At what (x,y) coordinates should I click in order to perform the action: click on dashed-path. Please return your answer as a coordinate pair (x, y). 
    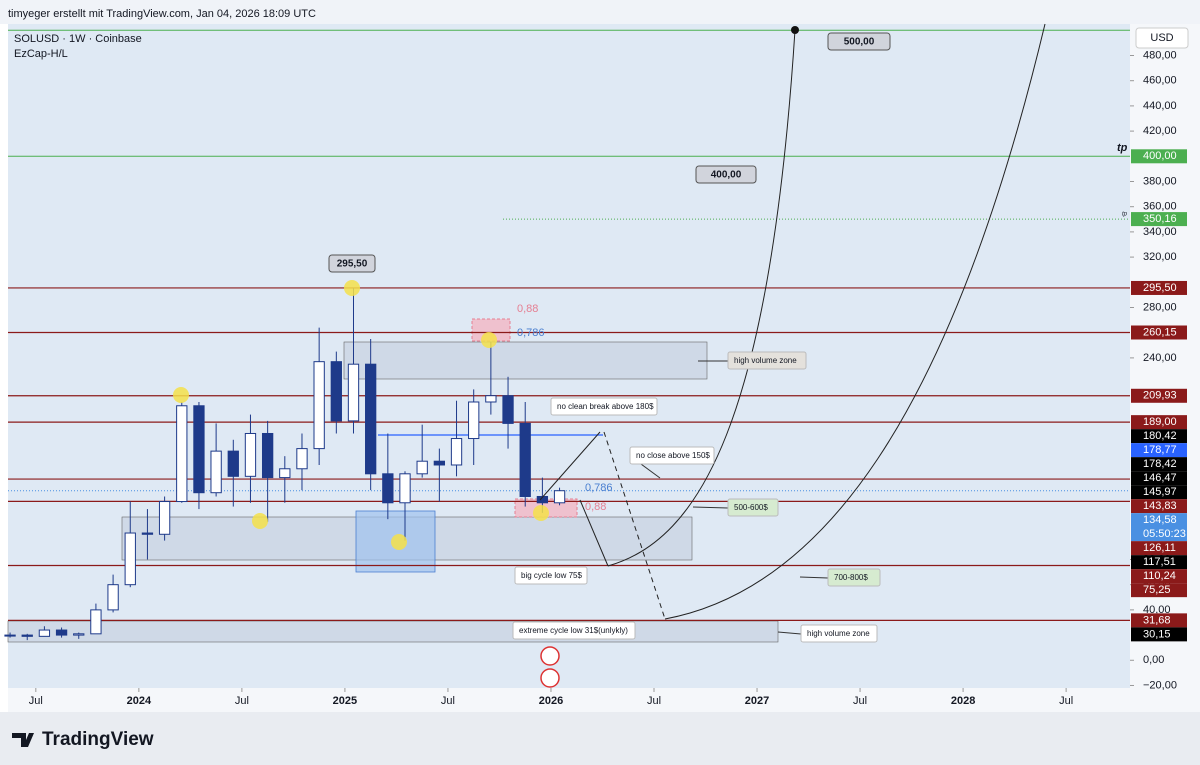
    Looking at the image, I should click on (634, 525).